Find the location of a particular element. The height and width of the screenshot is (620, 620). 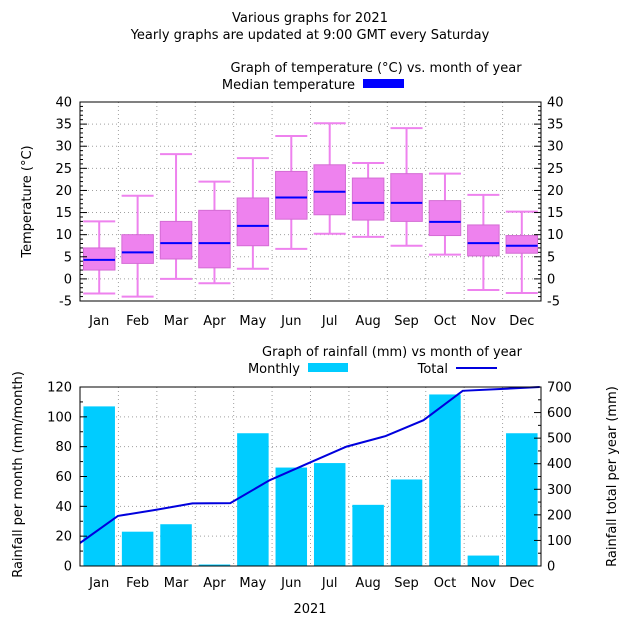

rain-xtick-label: Dec is located at coordinates (521, 583).